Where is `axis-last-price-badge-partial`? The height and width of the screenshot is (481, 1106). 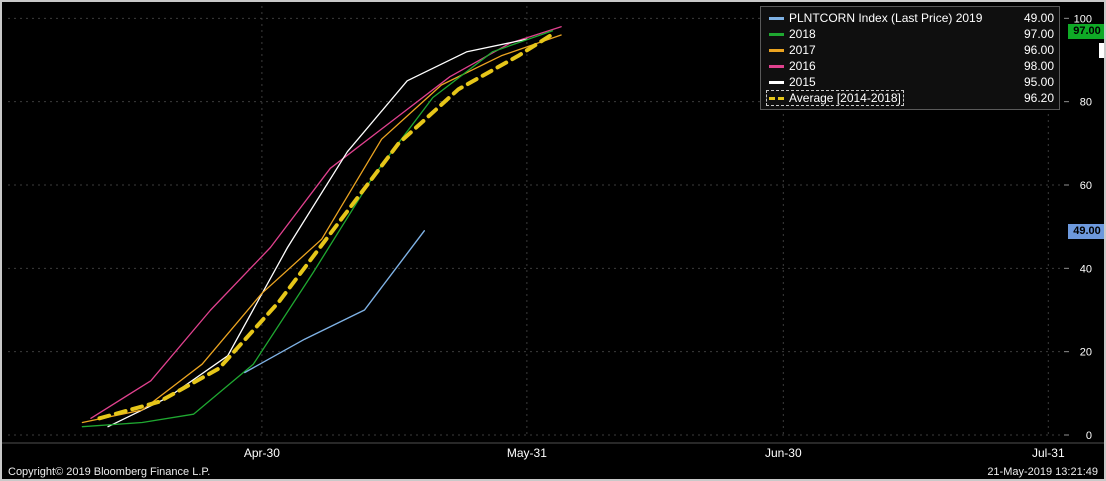
axis-last-price-badge-partial is located at coordinates (1101, 50).